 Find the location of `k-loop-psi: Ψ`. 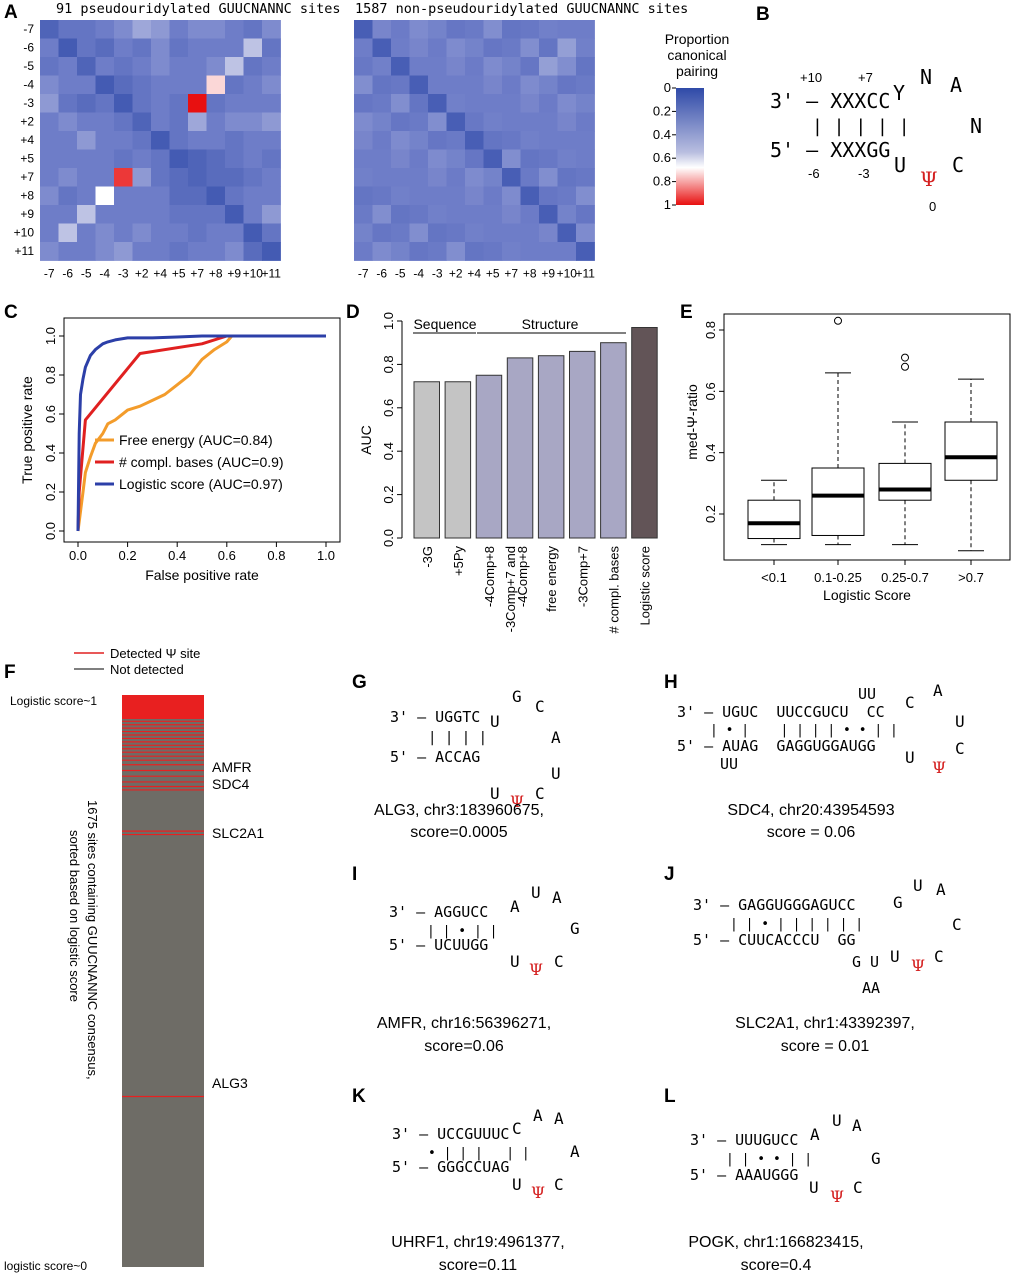

k-loop-psi: Ψ is located at coordinates (538, 1192).